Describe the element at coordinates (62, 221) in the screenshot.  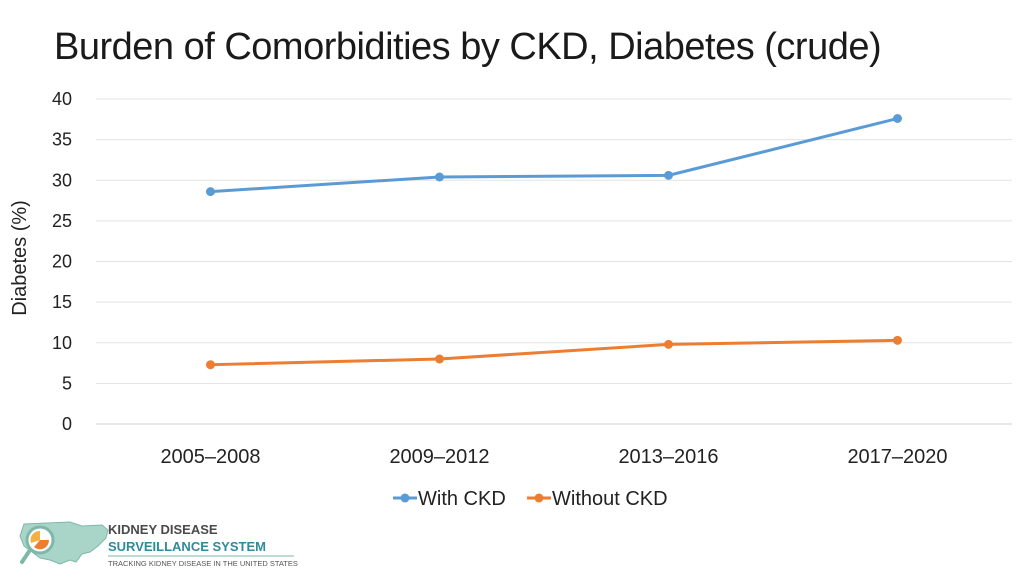
I see `y-tick-label: 25` at that location.